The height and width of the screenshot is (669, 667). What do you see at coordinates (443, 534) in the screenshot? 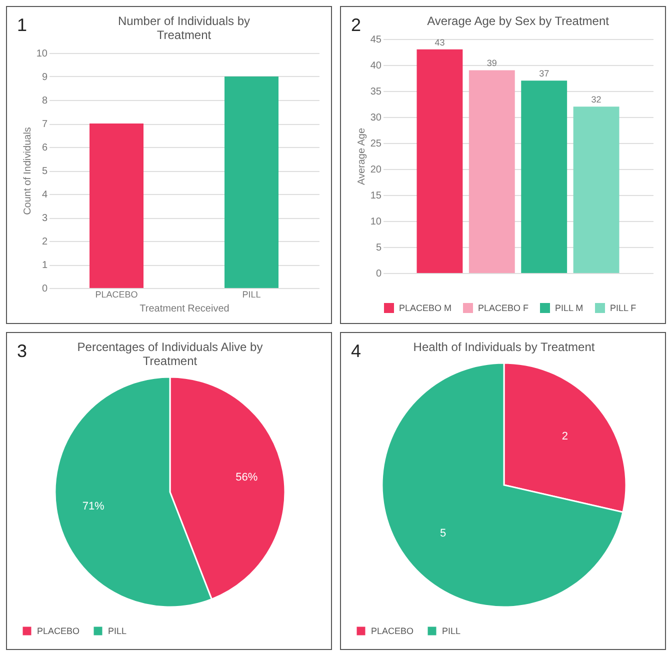
I see `data-label: 5` at bounding box center [443, 534].